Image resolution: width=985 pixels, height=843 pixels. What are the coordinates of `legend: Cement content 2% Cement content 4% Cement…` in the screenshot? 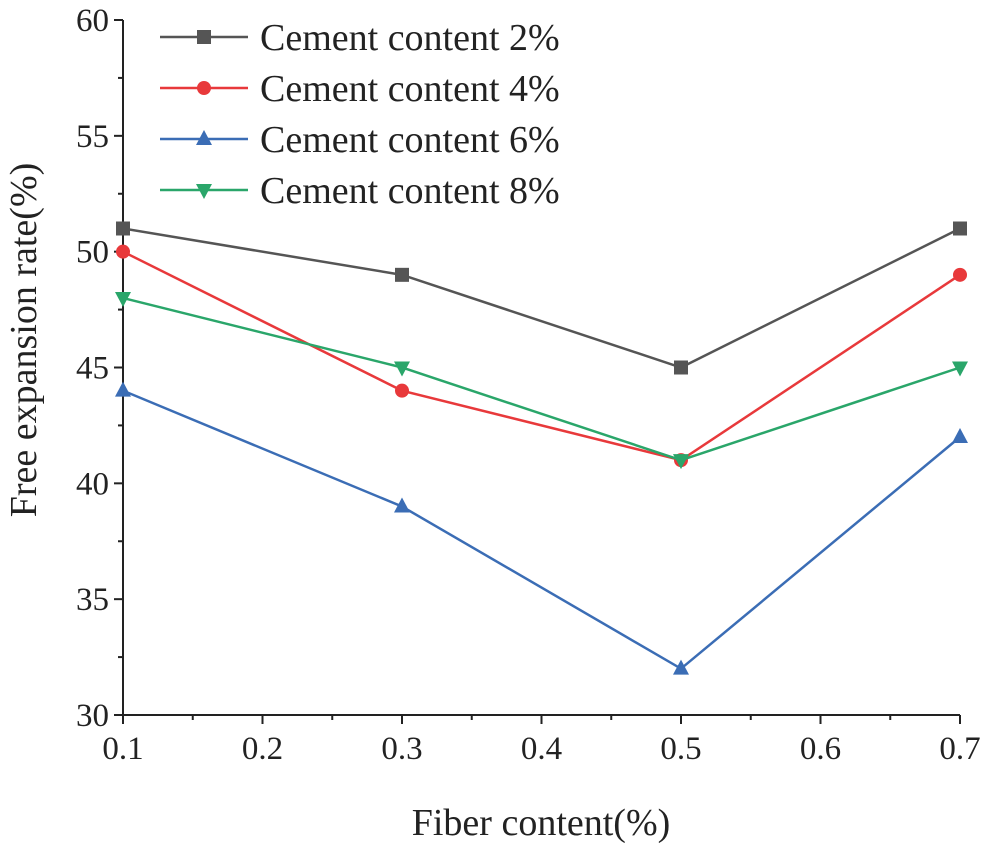 It's located at (360, 114).